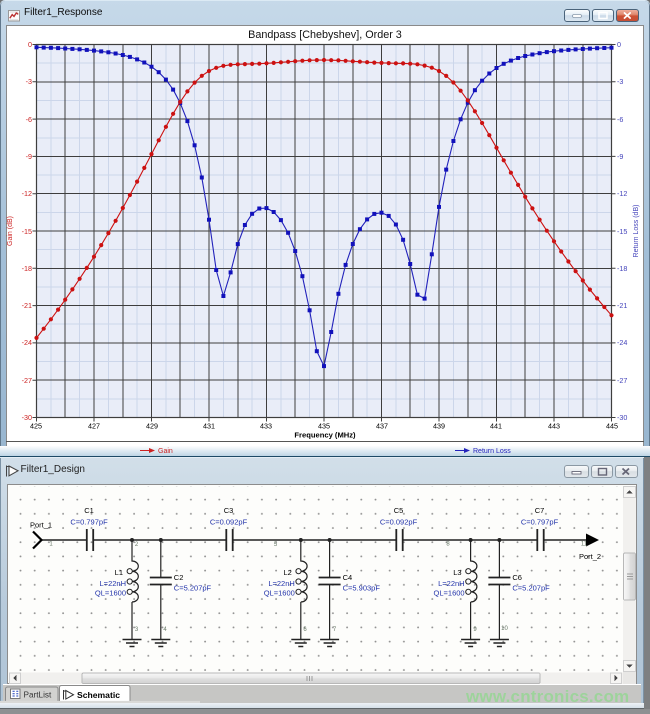 The height and width of the screenshot is (714, 650). I want to click on svg-text: Frequency (MHz), so click(325, 435).